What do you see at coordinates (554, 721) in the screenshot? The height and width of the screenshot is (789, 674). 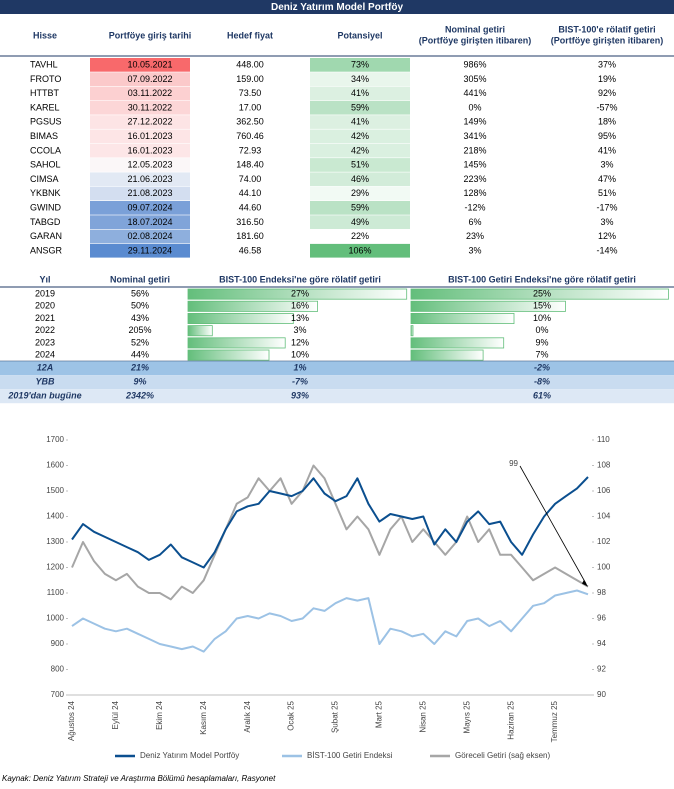 I see `x-tick-label: Temmuz 25` at bounding box center [554, 721].